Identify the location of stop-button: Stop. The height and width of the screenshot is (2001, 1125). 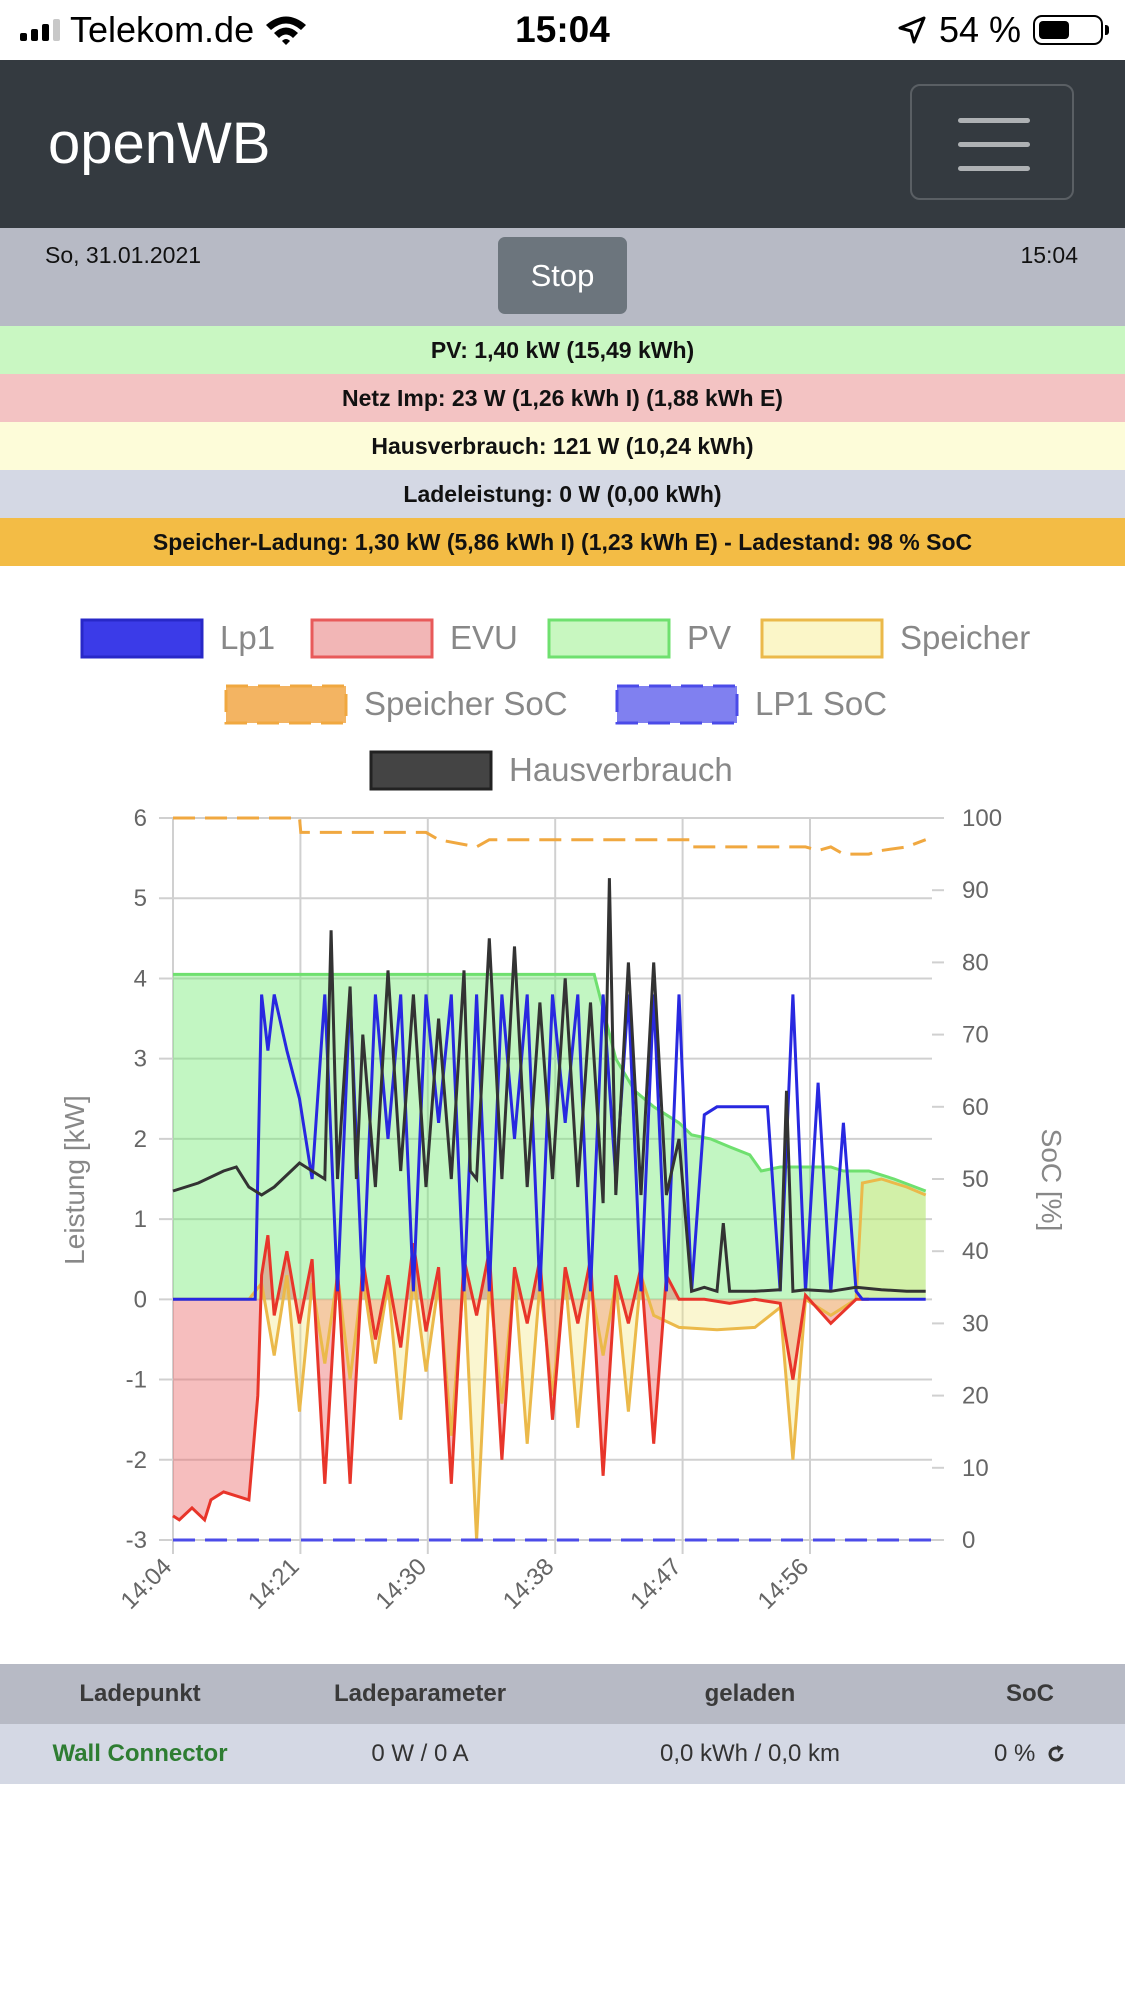
(562, 275).